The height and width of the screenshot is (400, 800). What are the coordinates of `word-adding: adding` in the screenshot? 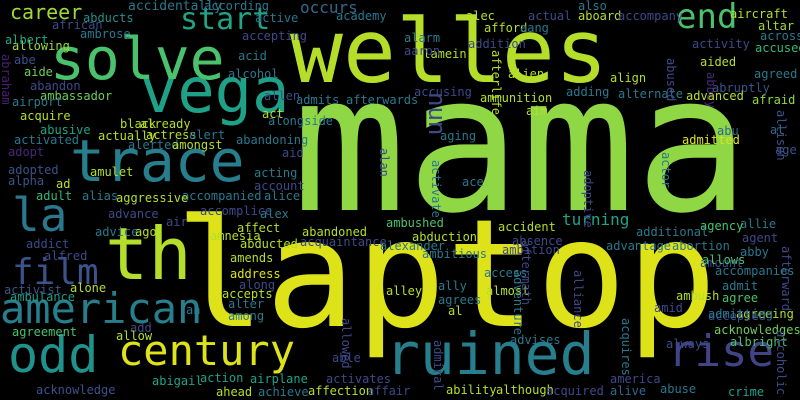 It's located at (588, 92).